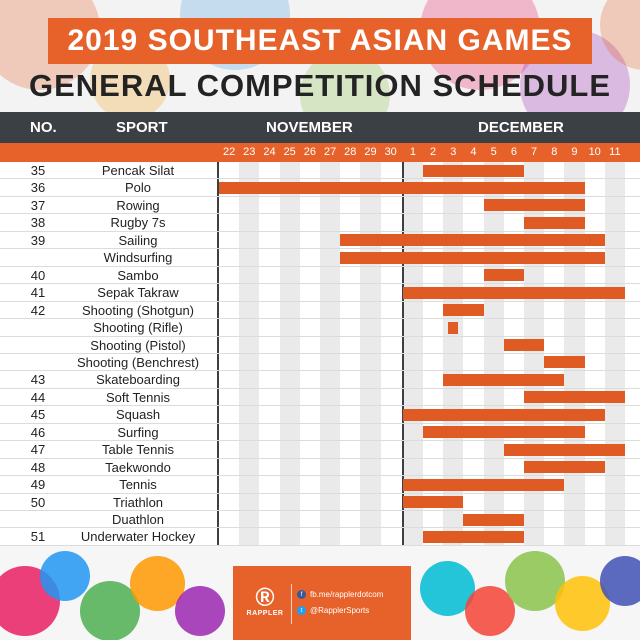 This screenshot has width=640, height=640. I want to click on sport-name: Table Tennis, so click(138, 450).